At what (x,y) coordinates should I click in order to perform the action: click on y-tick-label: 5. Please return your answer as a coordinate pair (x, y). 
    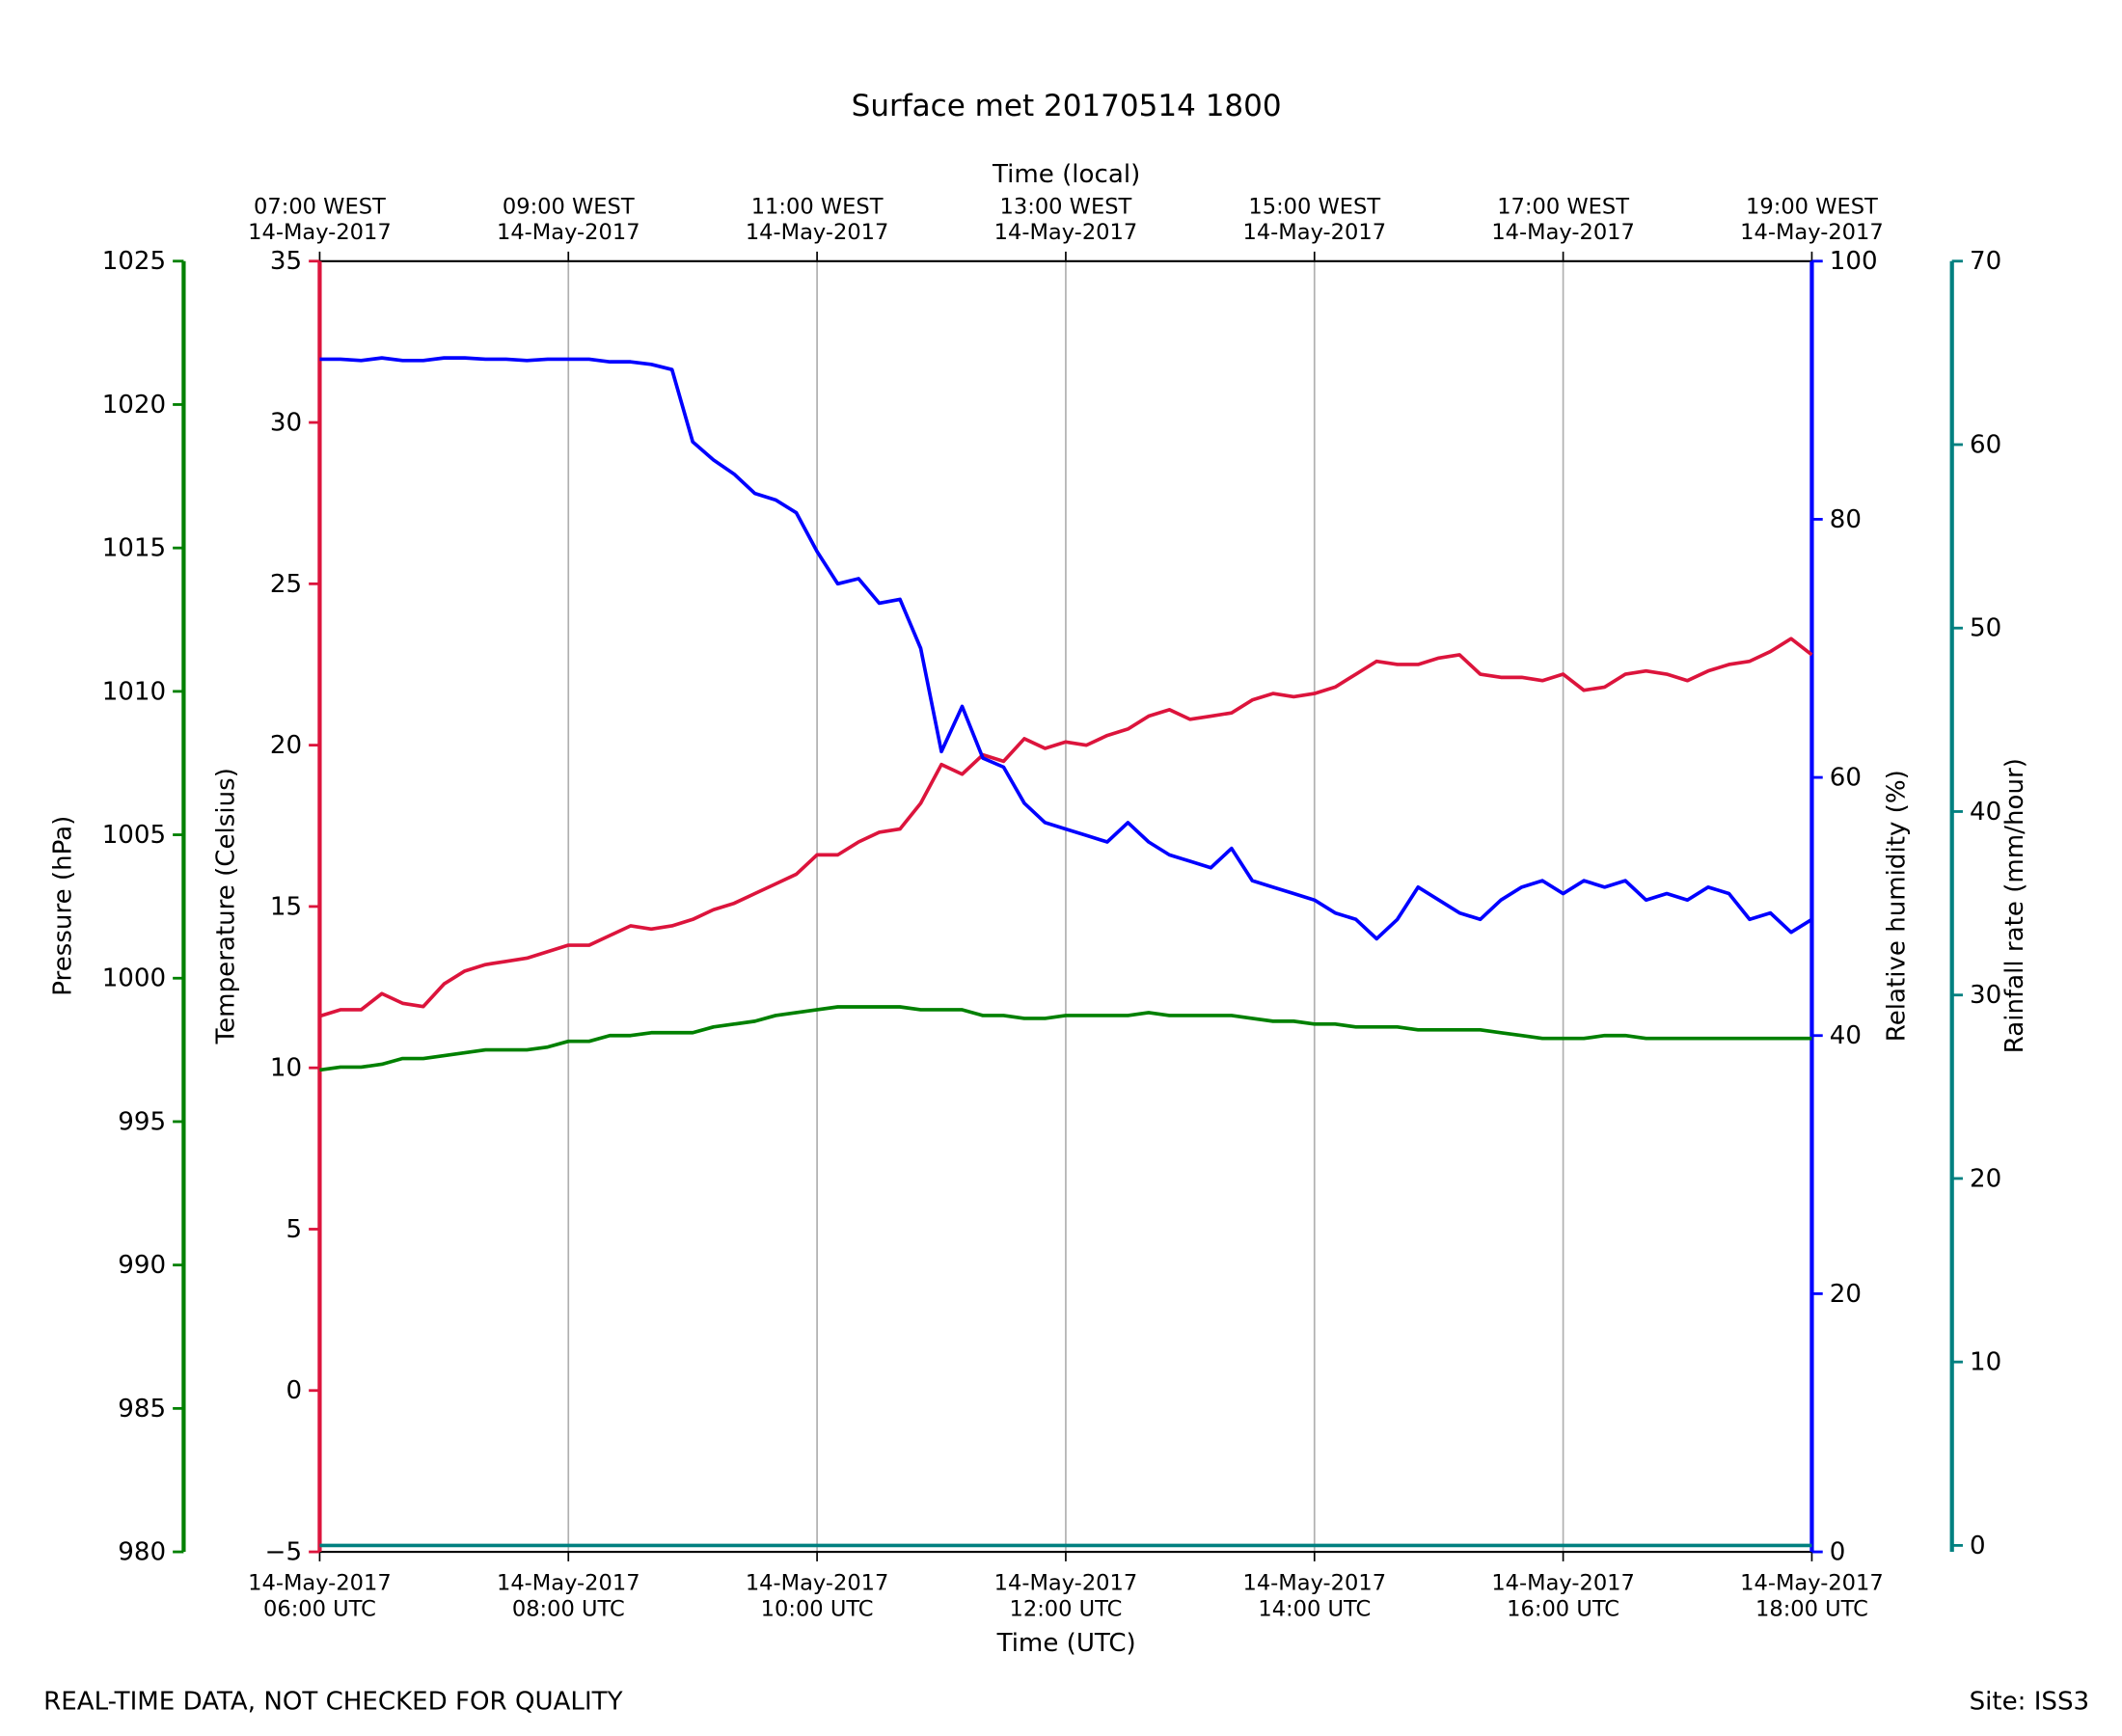
    Looking at the image, I should click on (295, 1230).